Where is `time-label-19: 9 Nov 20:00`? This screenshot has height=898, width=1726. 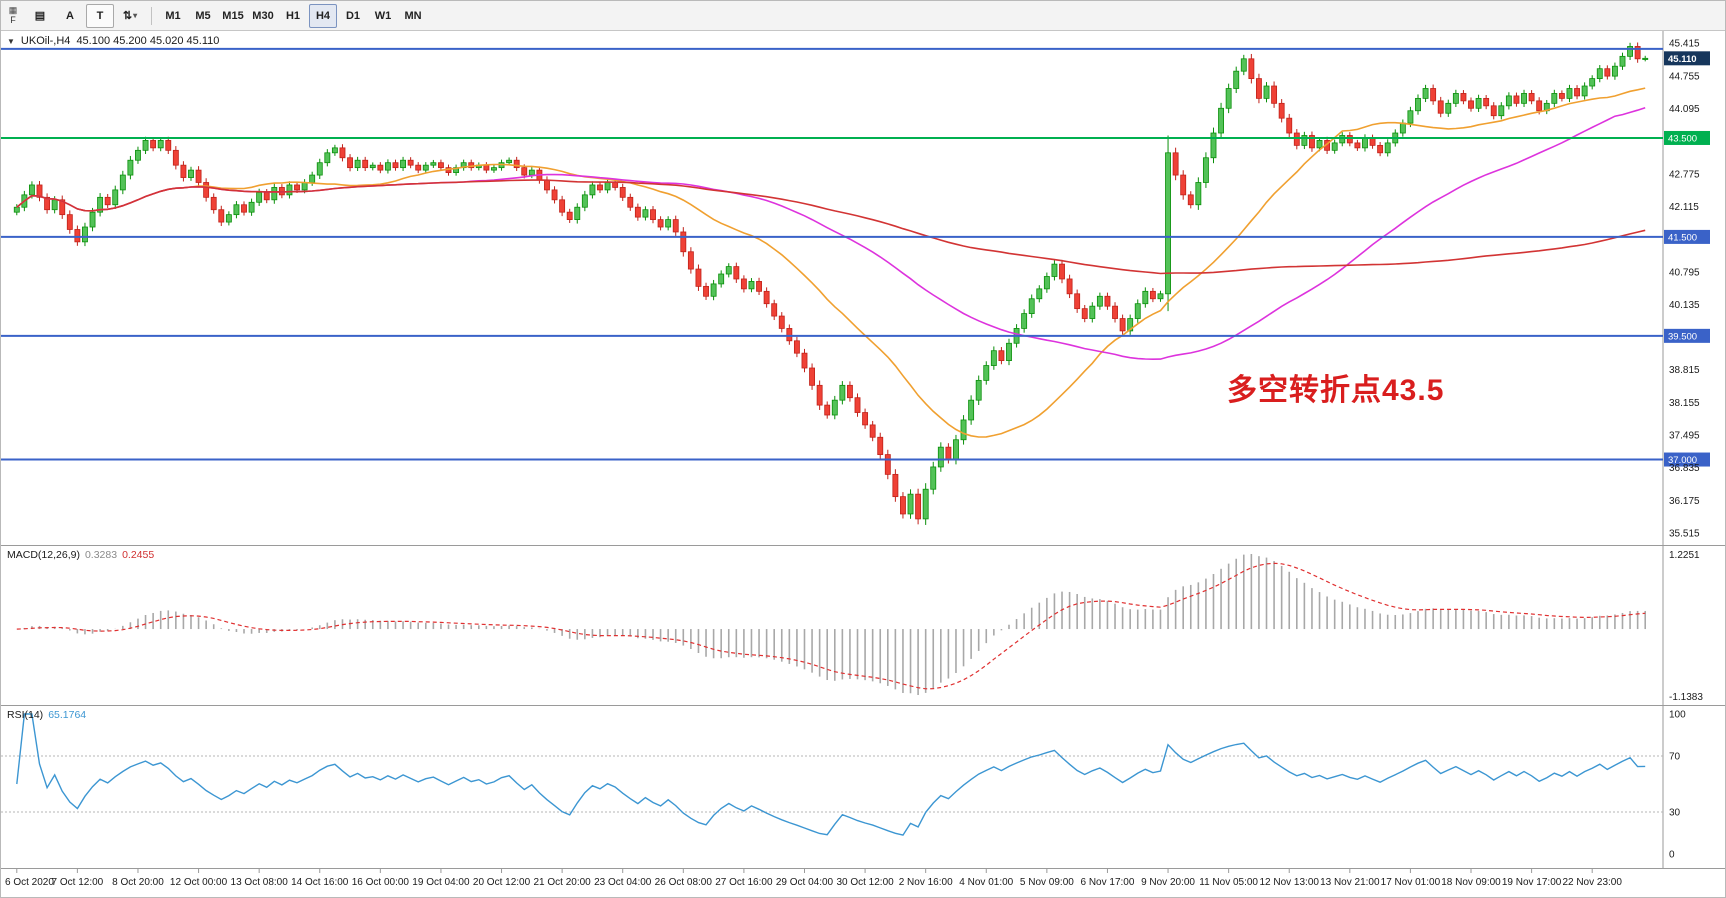
time-label-19: 9 Nov 20:00 is located at coordinates (1168, 882).